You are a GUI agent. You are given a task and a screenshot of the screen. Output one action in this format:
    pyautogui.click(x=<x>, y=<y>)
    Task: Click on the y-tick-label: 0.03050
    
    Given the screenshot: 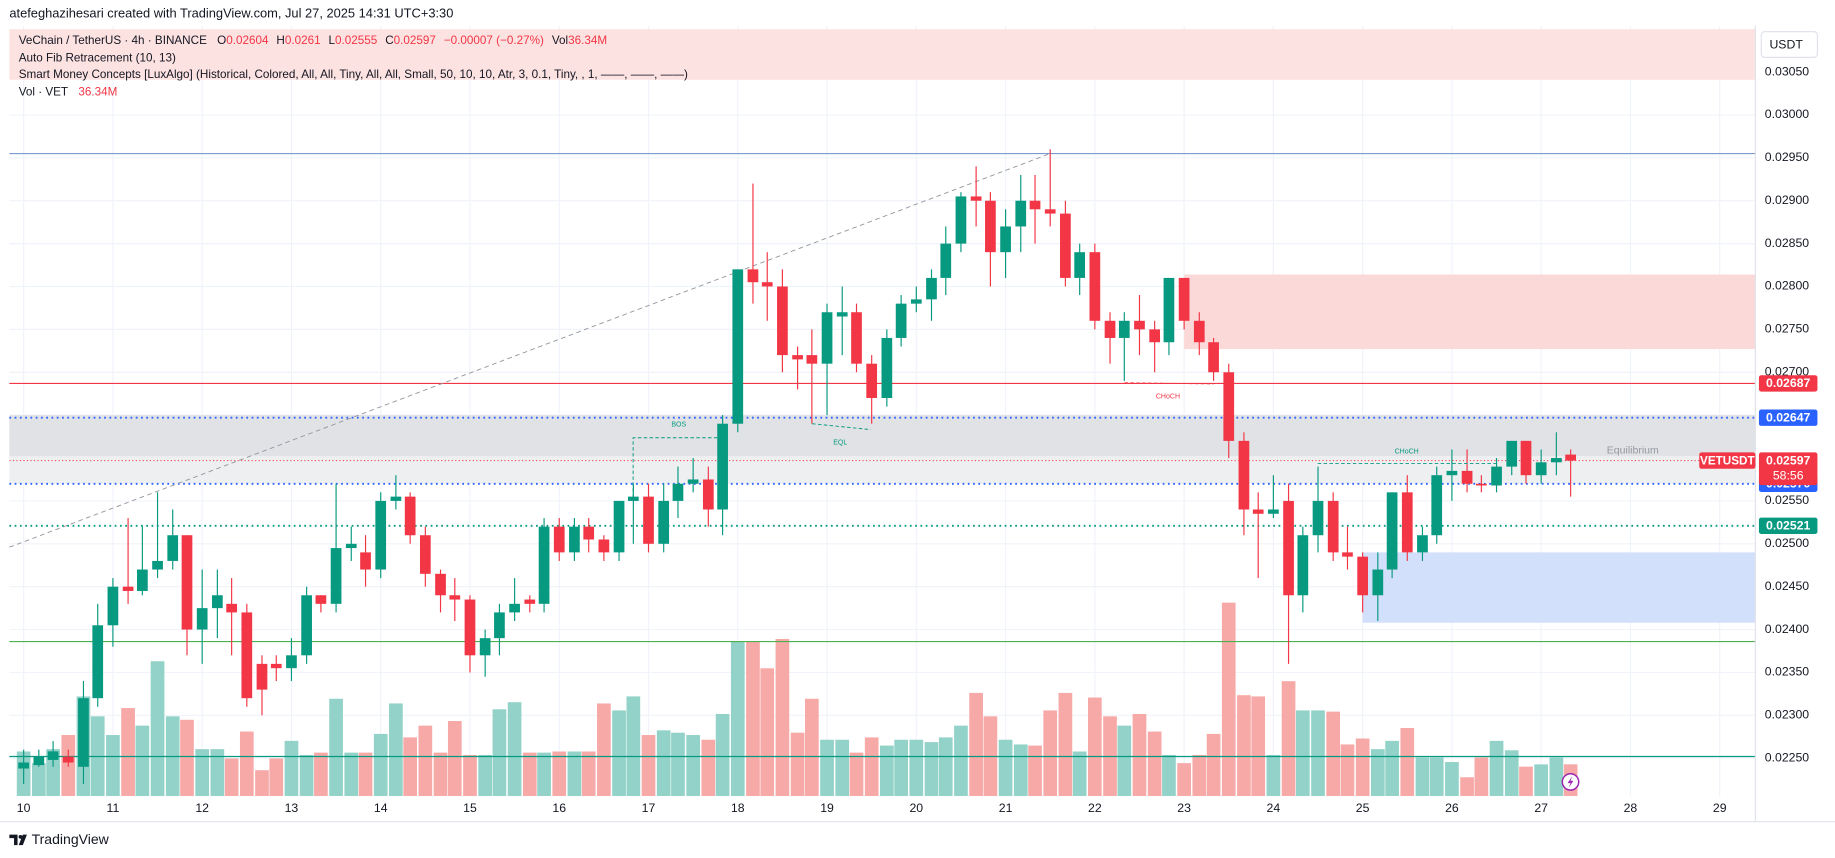 What is the action you would take?
    pyautogui.click(x=1787, y=71)
    